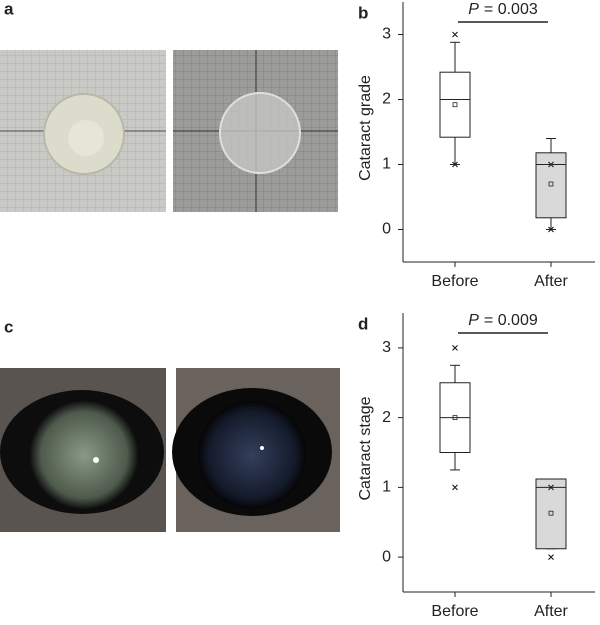 The image size is (600, 625). Describe the element at coordinates (256, 450) in the screenshot. I see `photo-eye-after` at that location.